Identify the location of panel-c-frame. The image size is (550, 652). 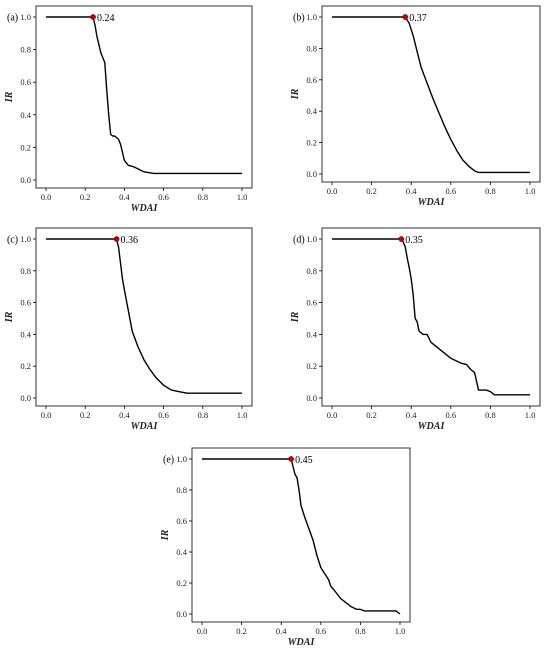
(144, 317).